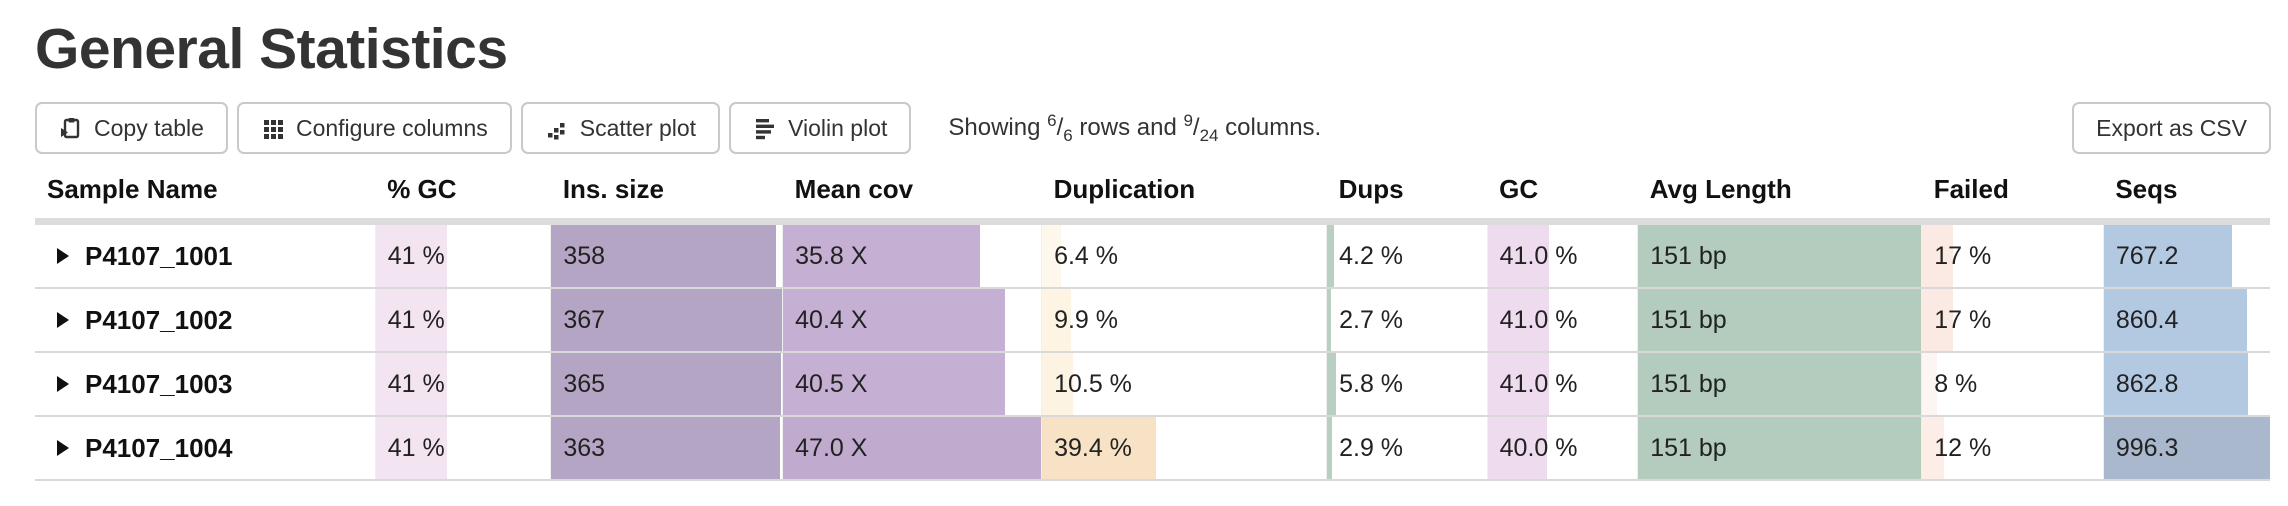 This screenshot has width=2288, height=506. I want to click on column-header: Failed, so click(2012, 196).